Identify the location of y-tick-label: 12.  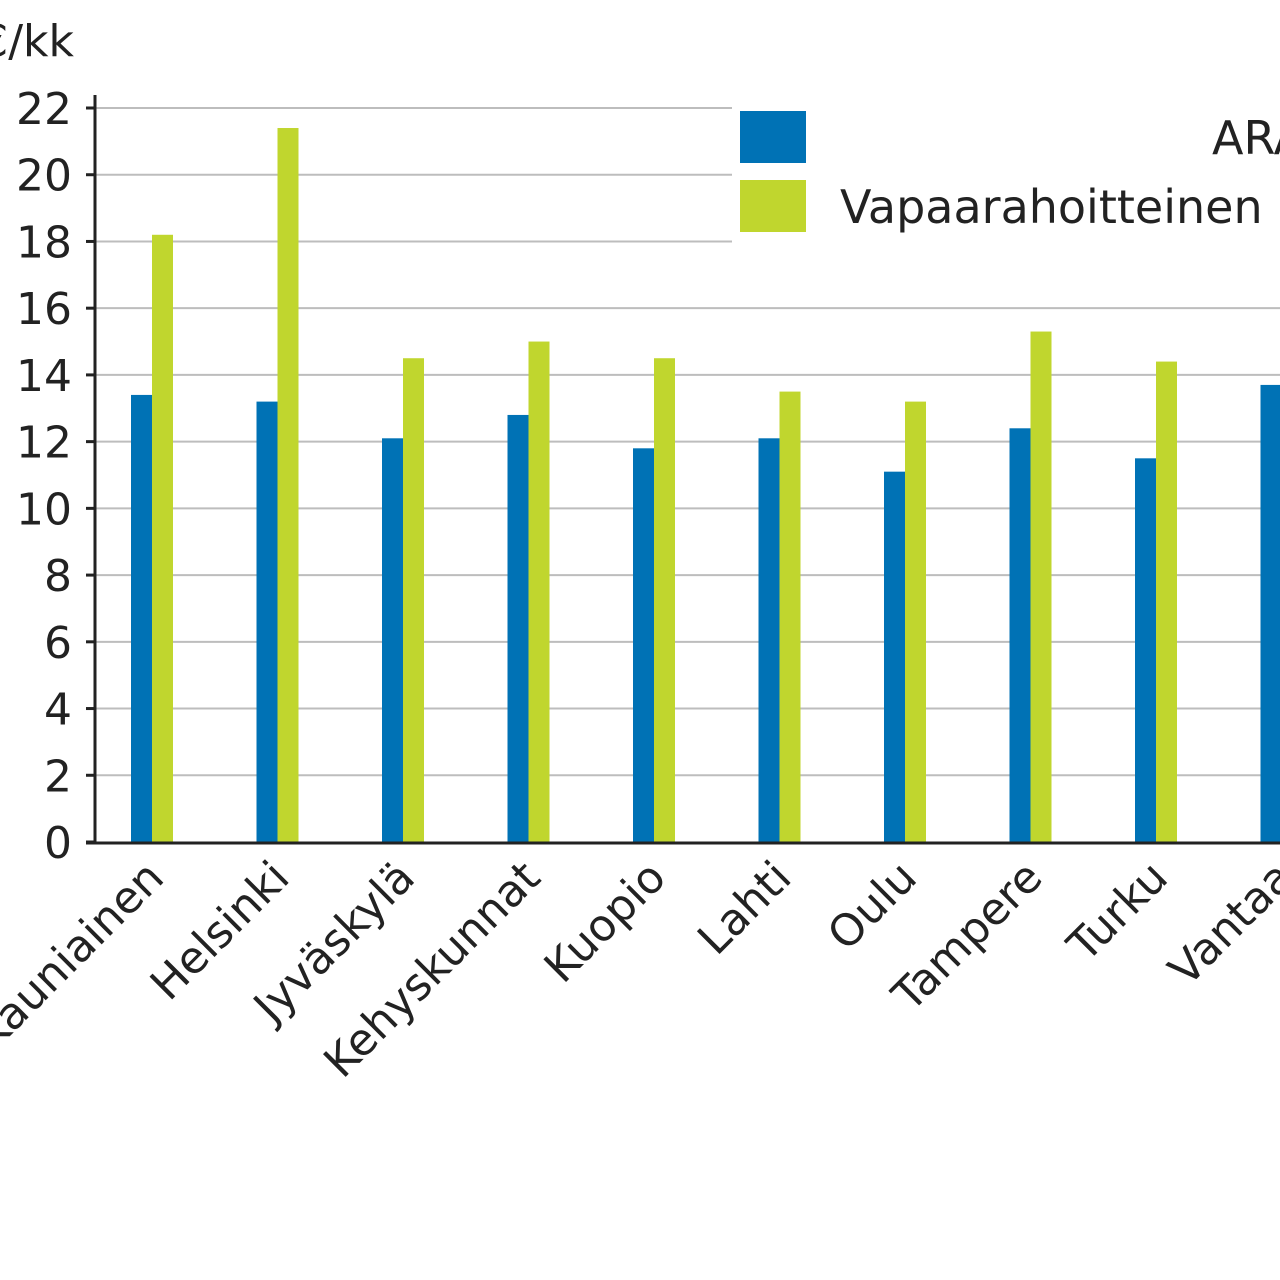
(44, 443).